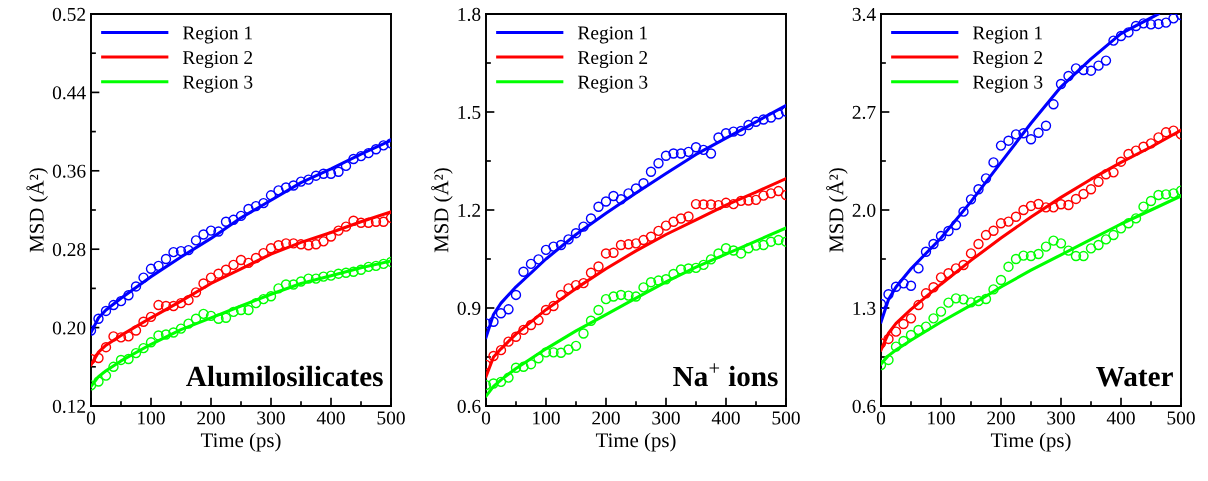 Image resolution: width=1208 pixels, height=481 pixels. Describe the element at coordinates (69, 406) in the screenshot. I see `y-tick-label: 0.12` at that location.